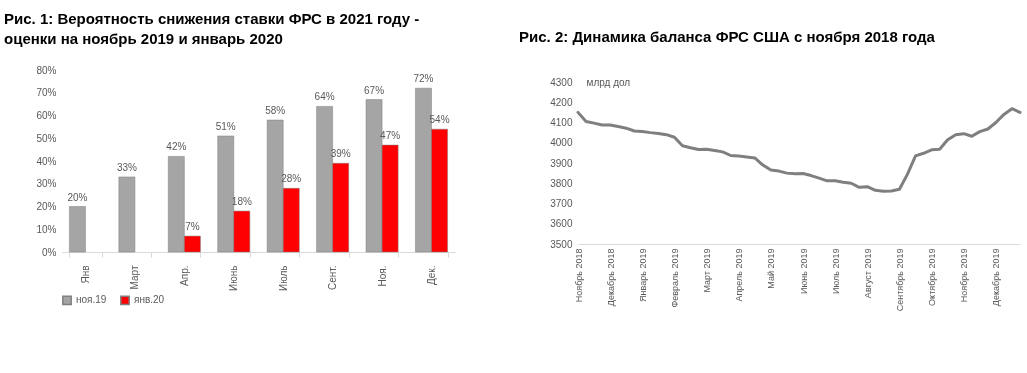 This screenshot has height=373, width=1027. What do you see at coordinates (46, 184) in the screenshot?
I see `y-tick-label: 30%` at bounding box center [46, 184].